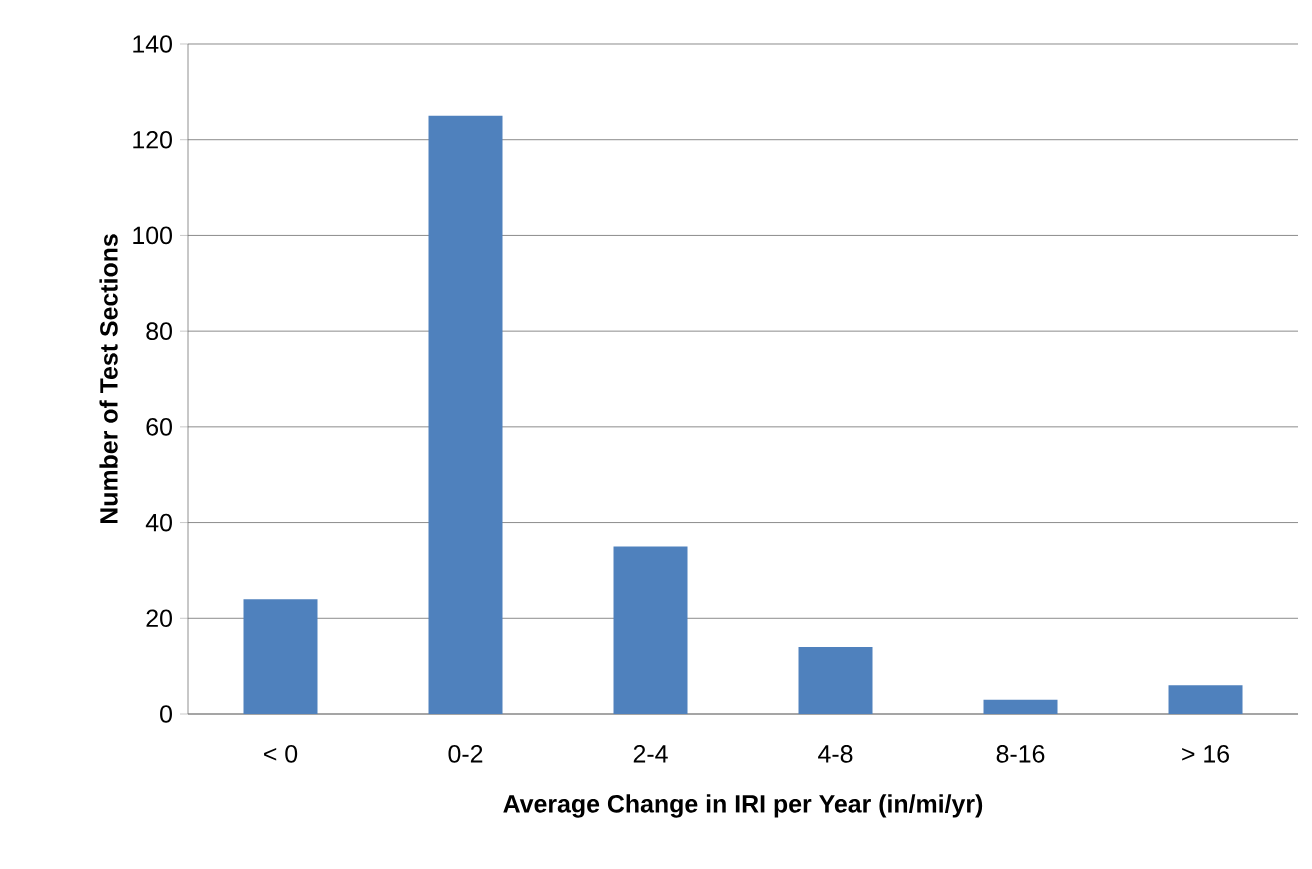 This screenshot has width=1312, height=869. Describe the element at coordinates (108, 379) in the screenshot. I see `y-axis-title: Number of Test Sections` at that location.